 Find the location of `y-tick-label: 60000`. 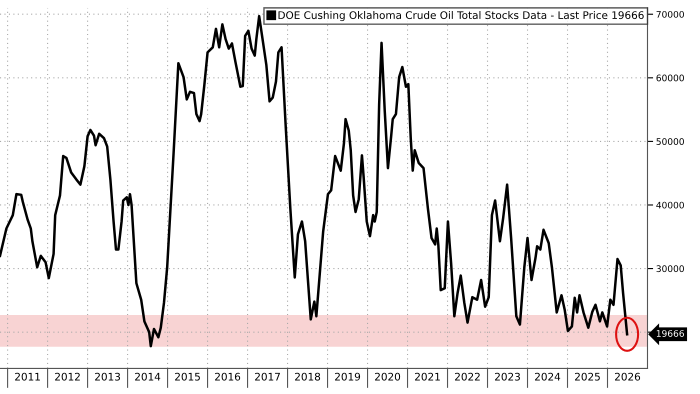

y-tick-label: 60000 is located at coordinates (670, 78).